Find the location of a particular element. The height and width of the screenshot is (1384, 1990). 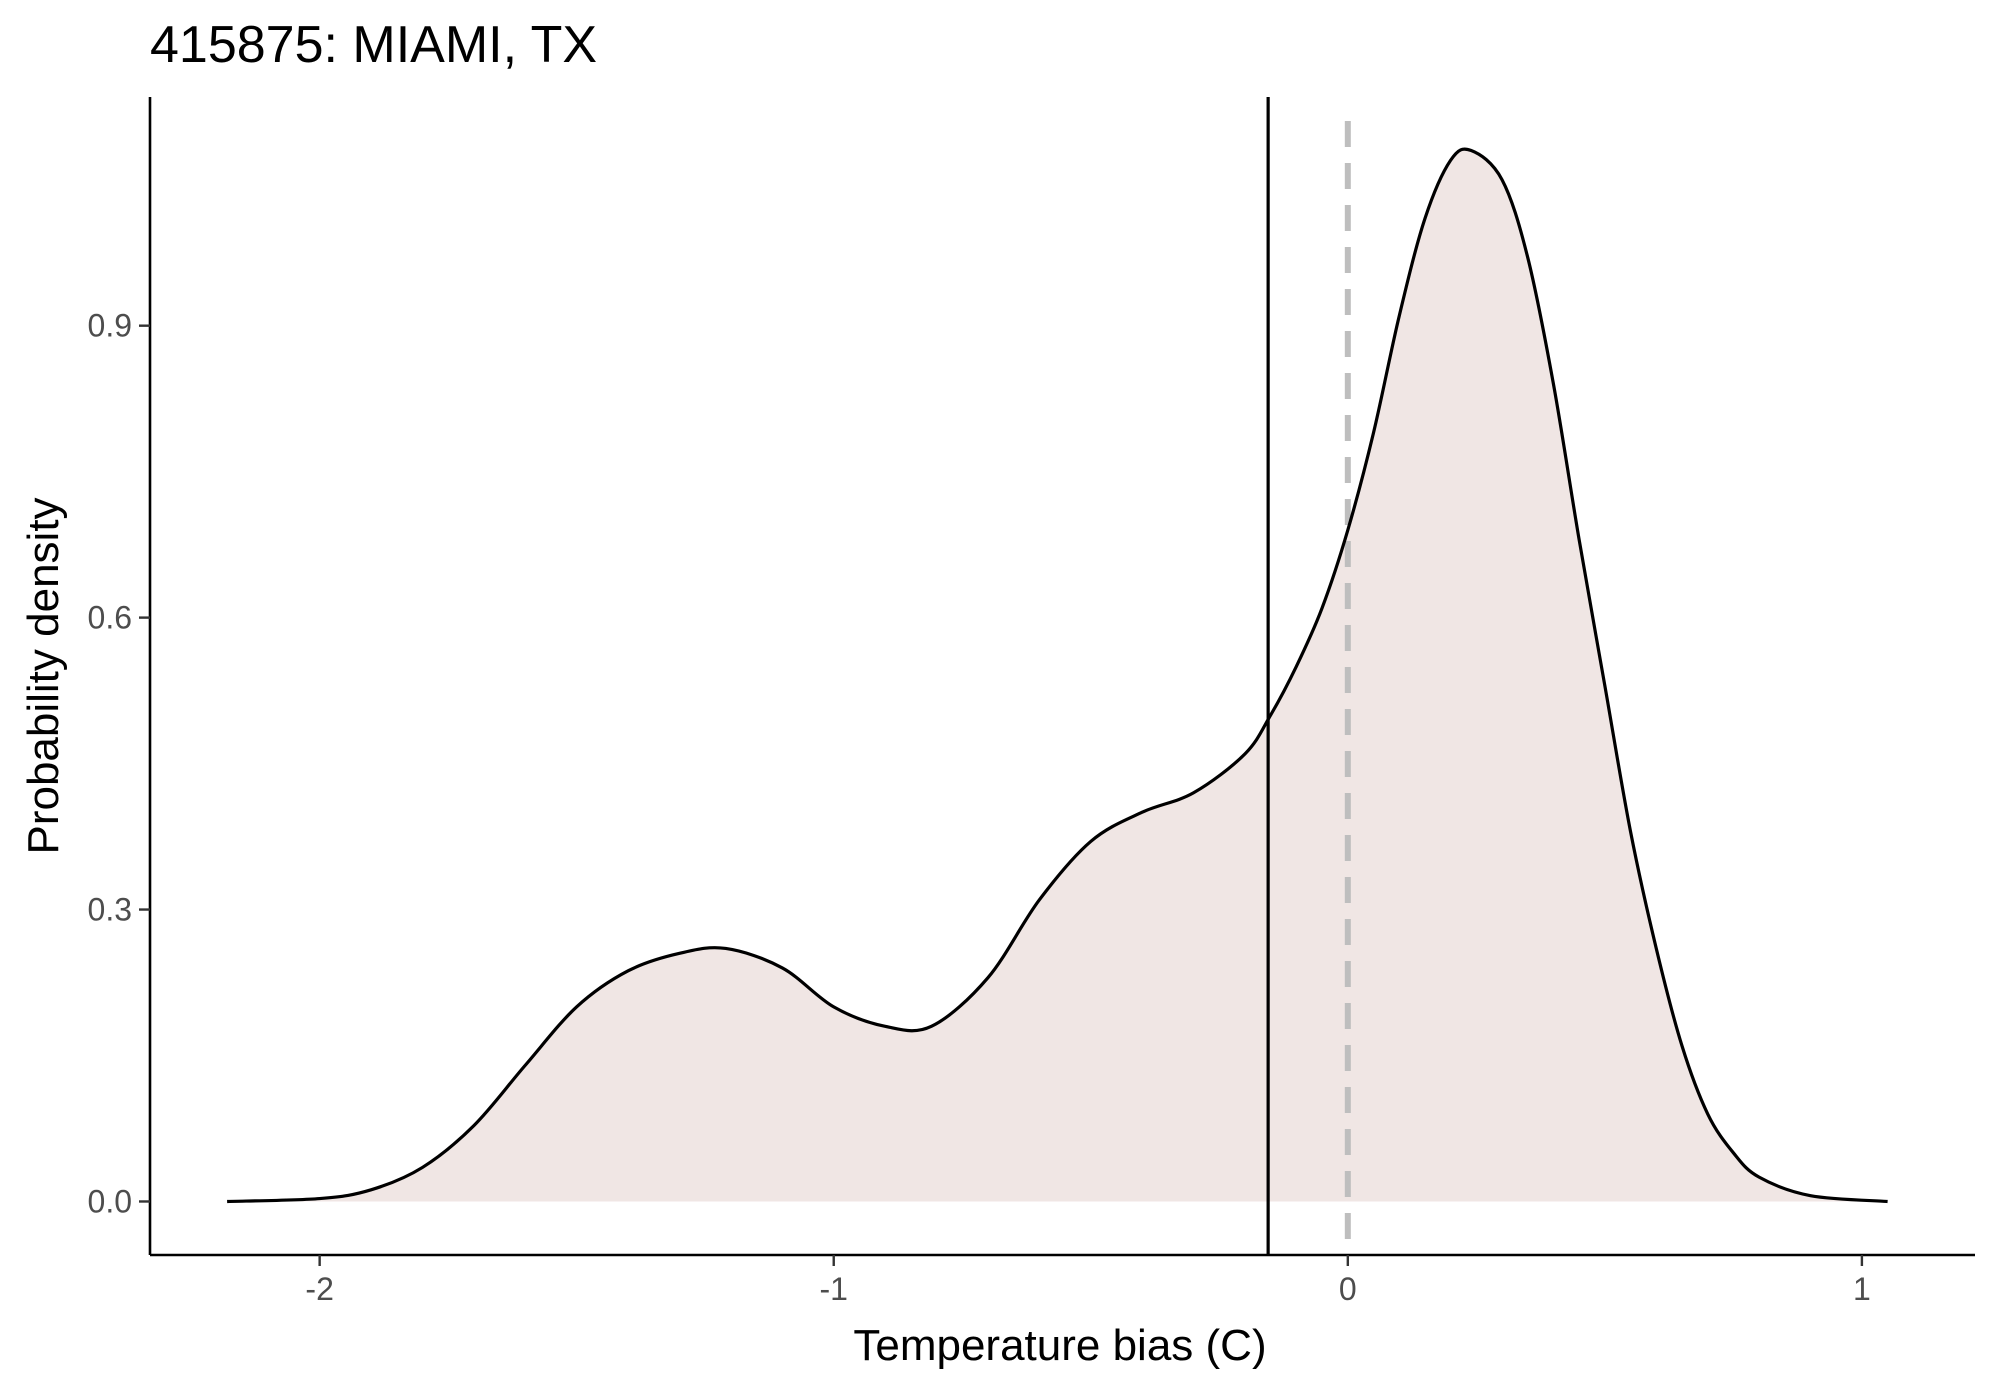

y-axis-title: Probability density is located at coordinates (43, 675).